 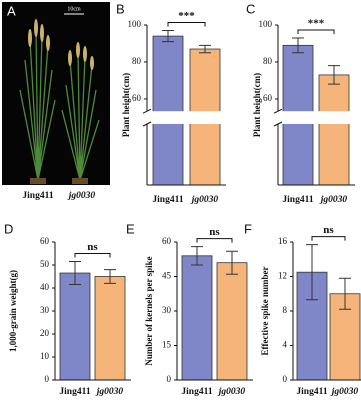 I want to click on spikes, so click(x=61, y=44).